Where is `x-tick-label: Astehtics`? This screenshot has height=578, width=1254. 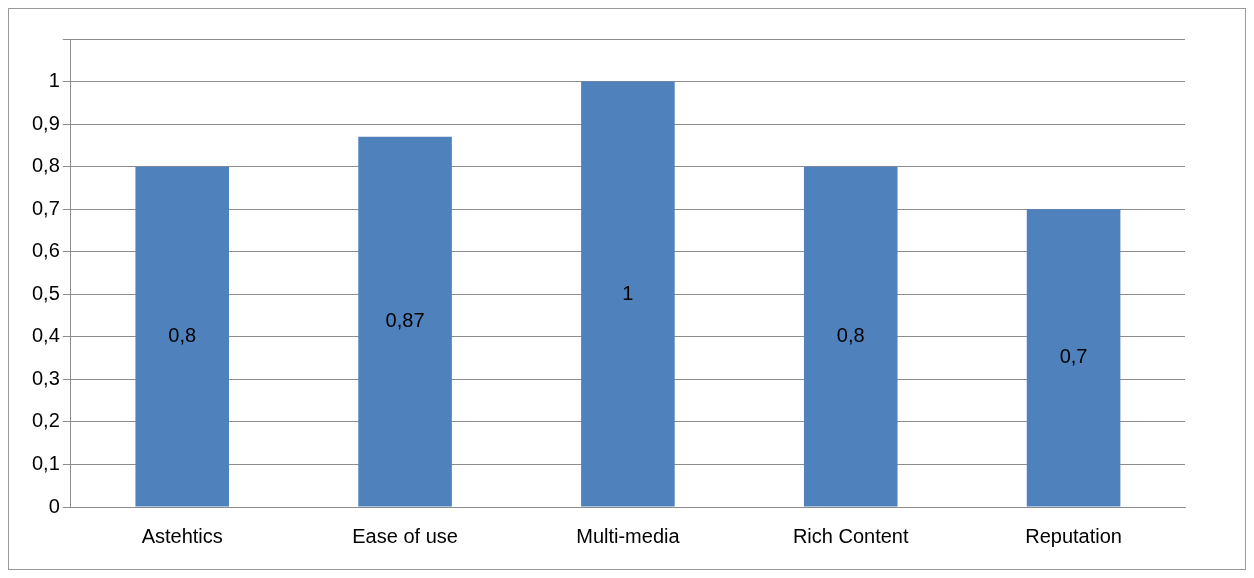 x-tick-label: Astehtics is located at coordinates (182, 535).